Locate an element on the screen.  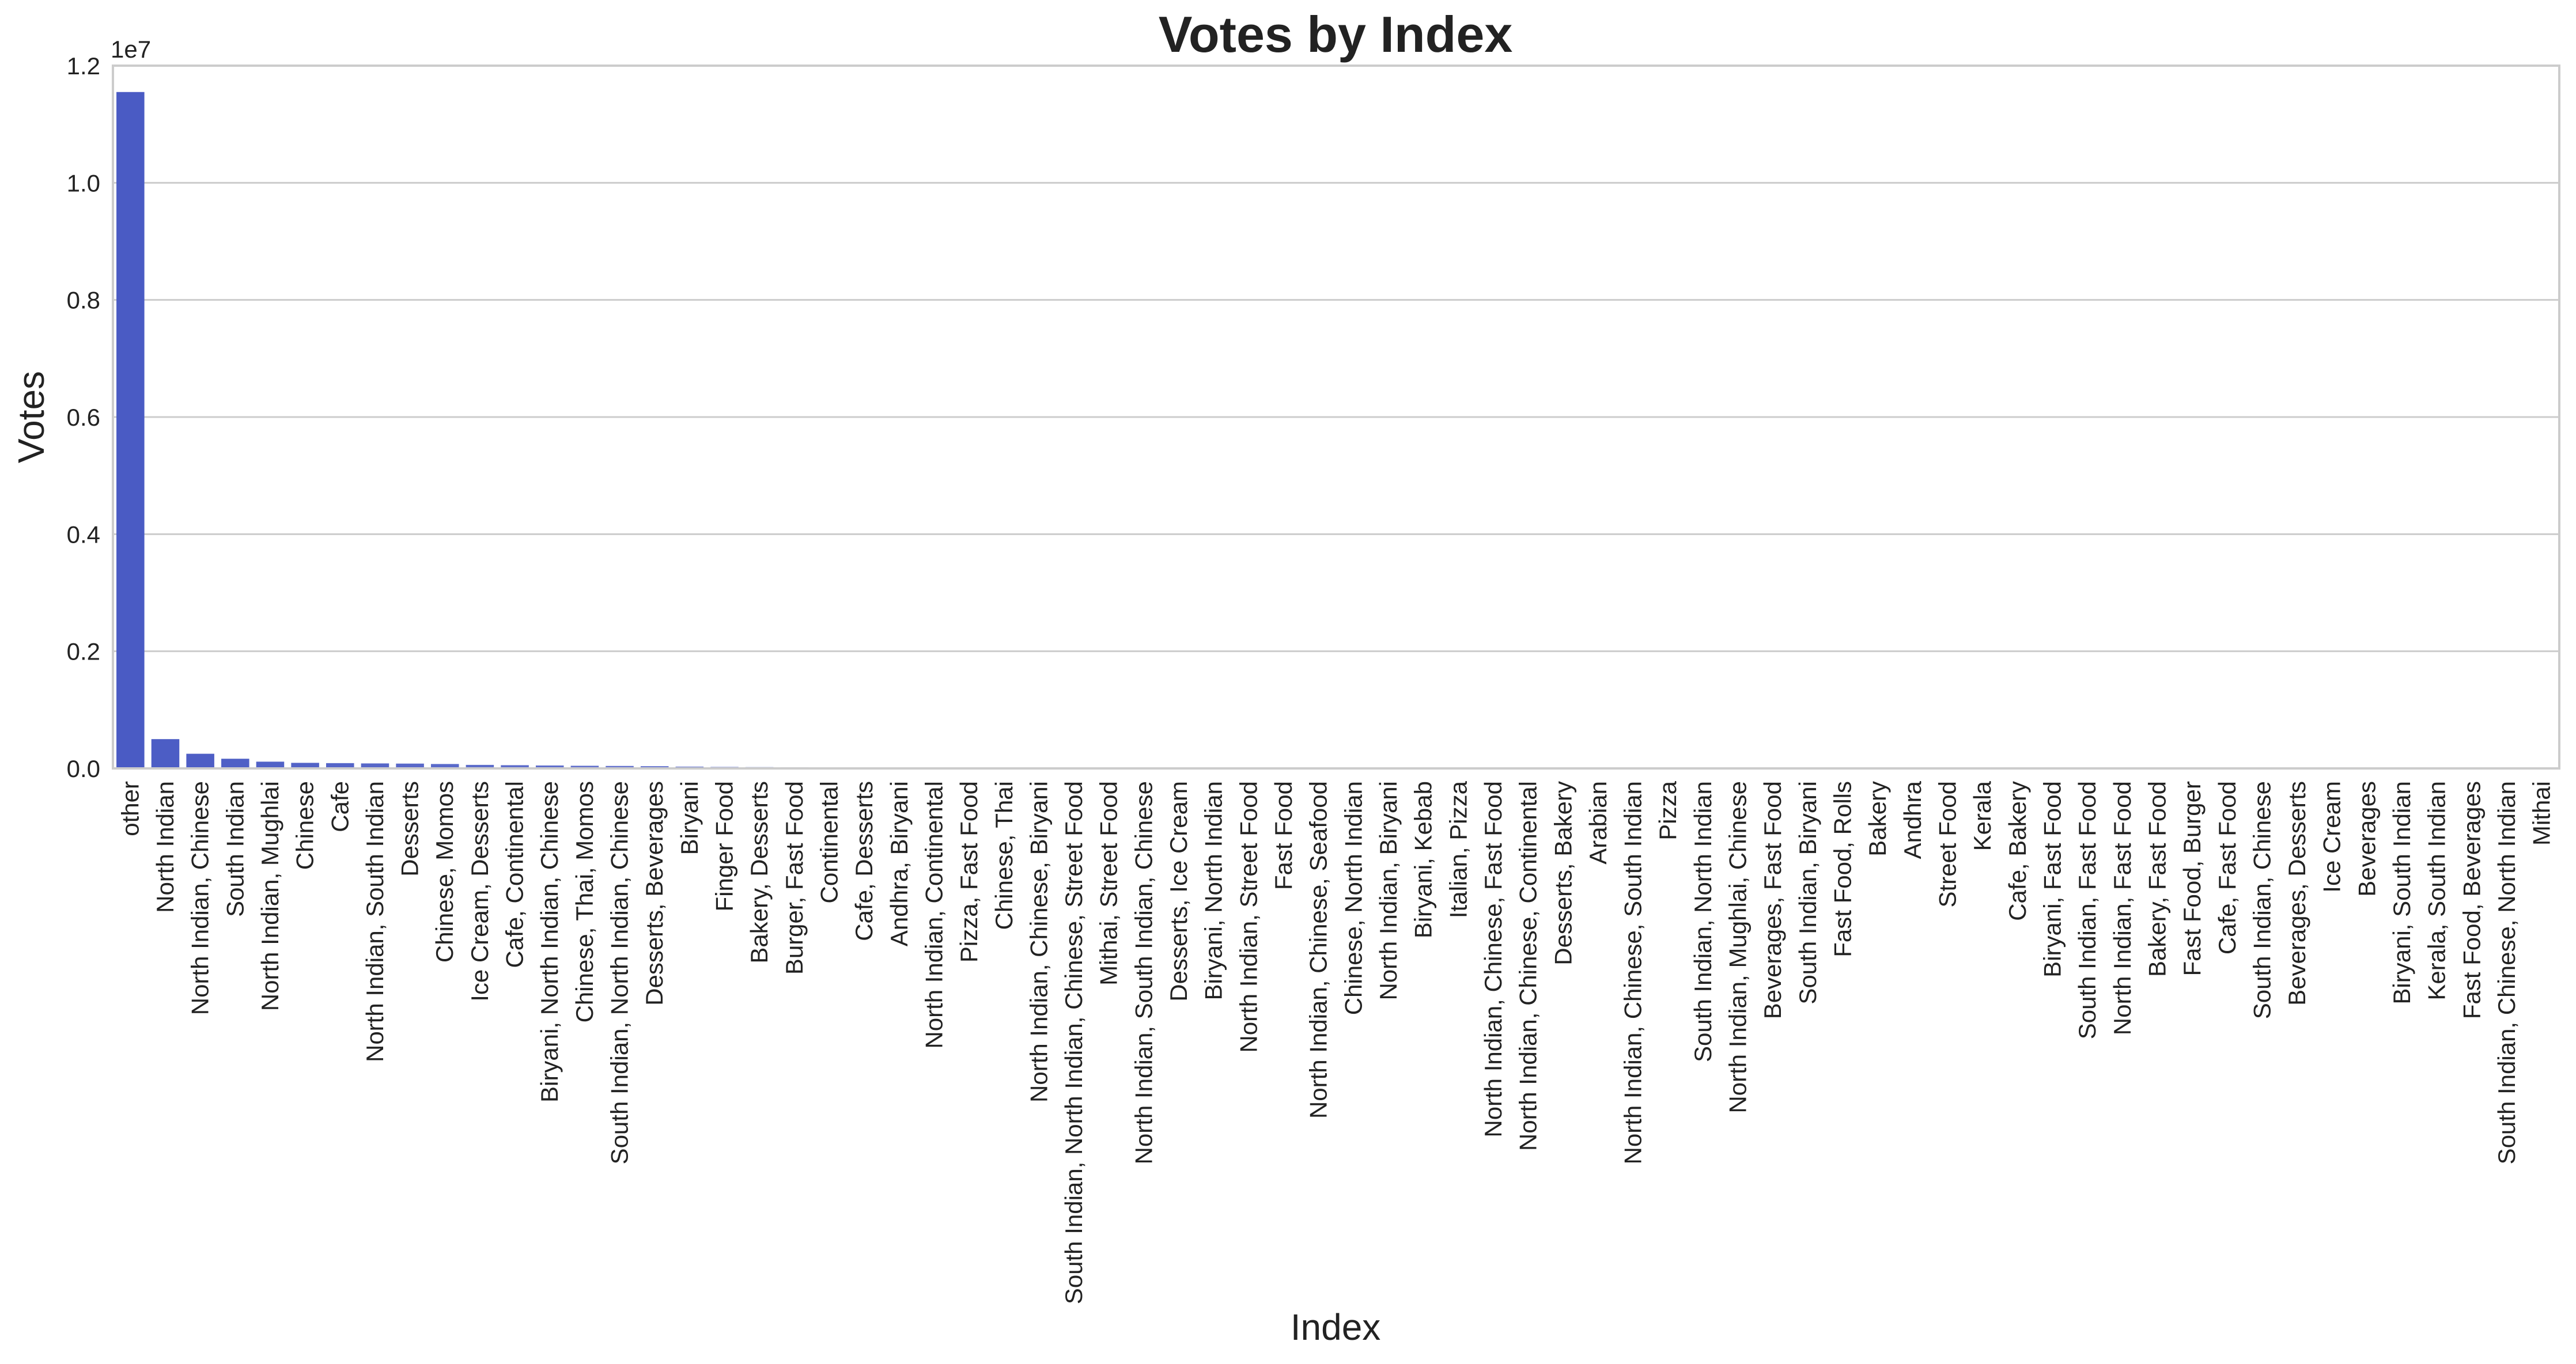
x-tick-label: Kerala is located at coordinates (1982, 815).